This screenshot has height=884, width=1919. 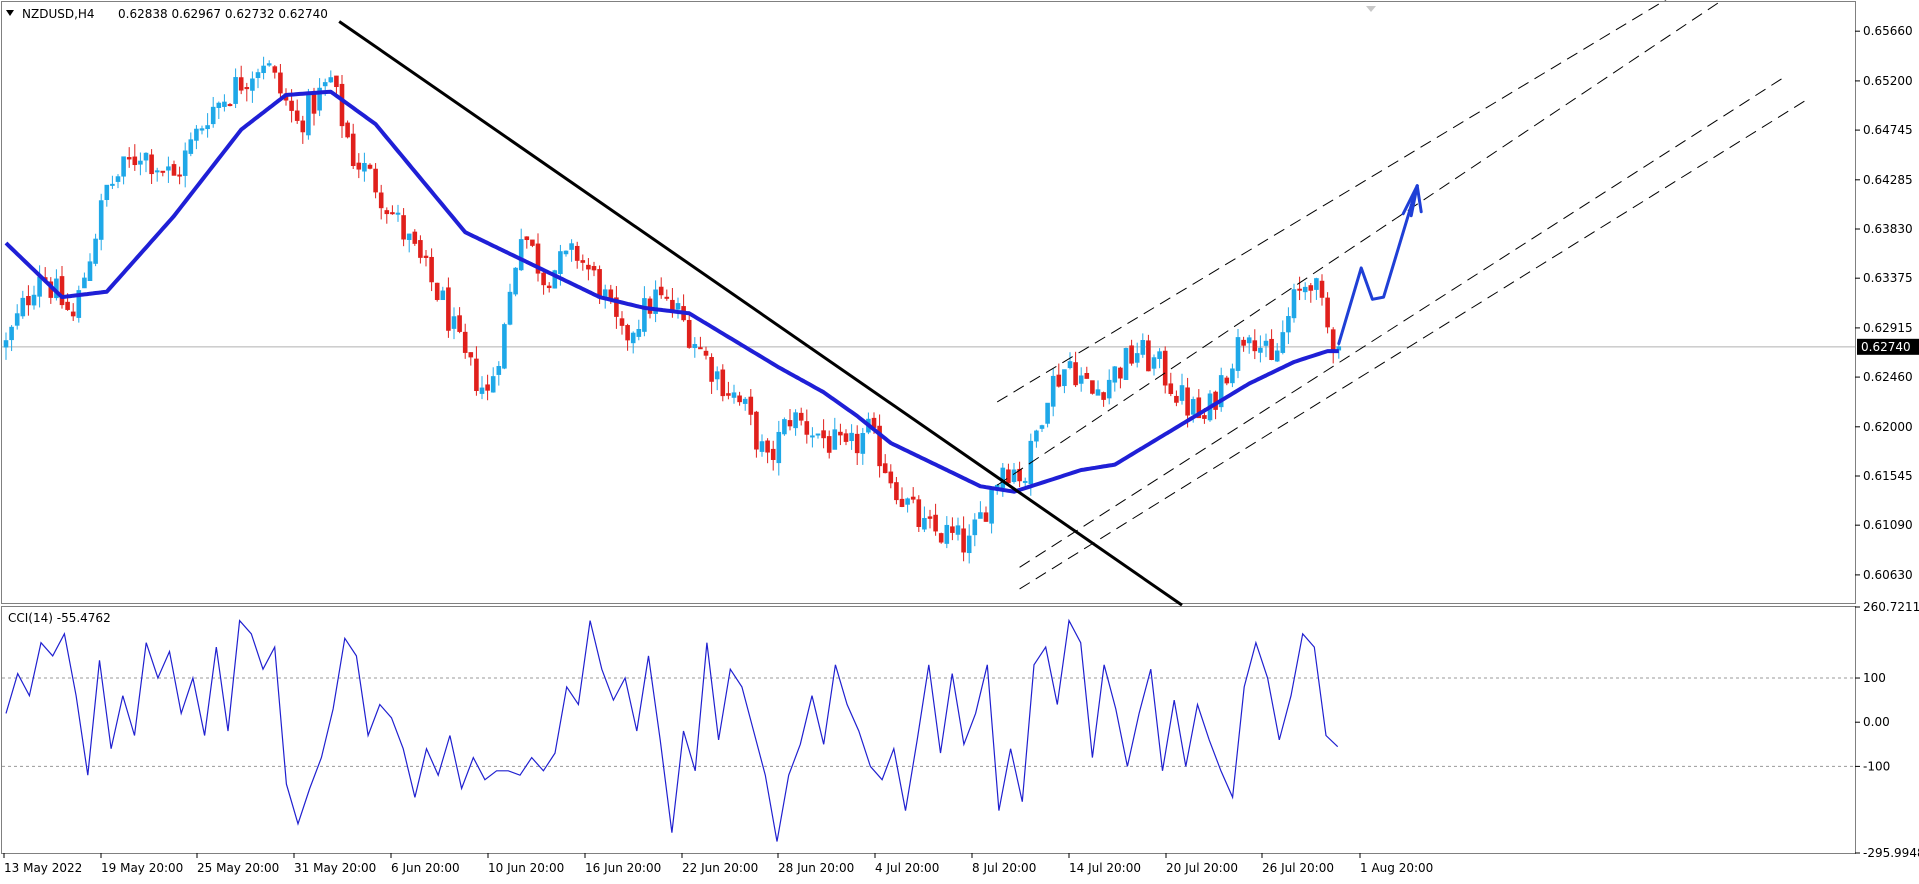 What do you see at coordinates (1891, 853) in the screenshot?
I see `cci-tick-label: -295.9948` at bounding box center [1891, 853].